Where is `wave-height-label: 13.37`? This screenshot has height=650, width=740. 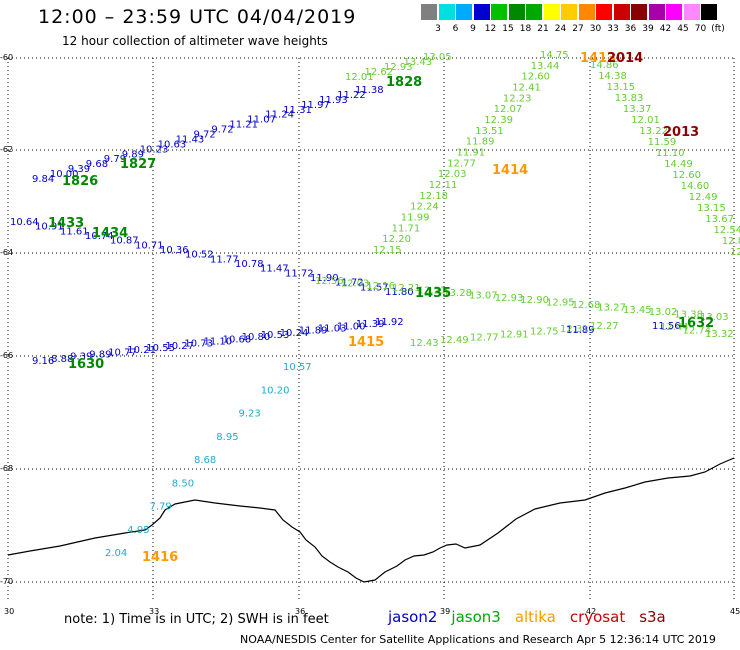 wave-height-label: 13.37 is located at coordinates (637, 109).